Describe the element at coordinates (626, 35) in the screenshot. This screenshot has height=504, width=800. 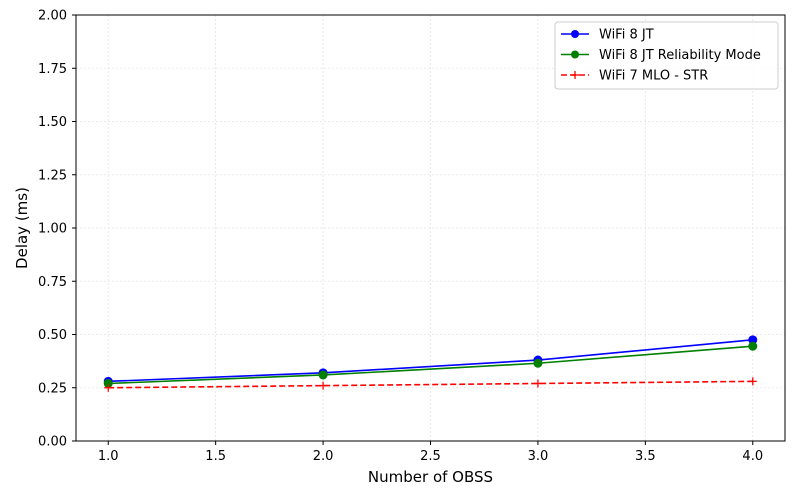
I see `legend-label: WiFi 8 JT` at that location.